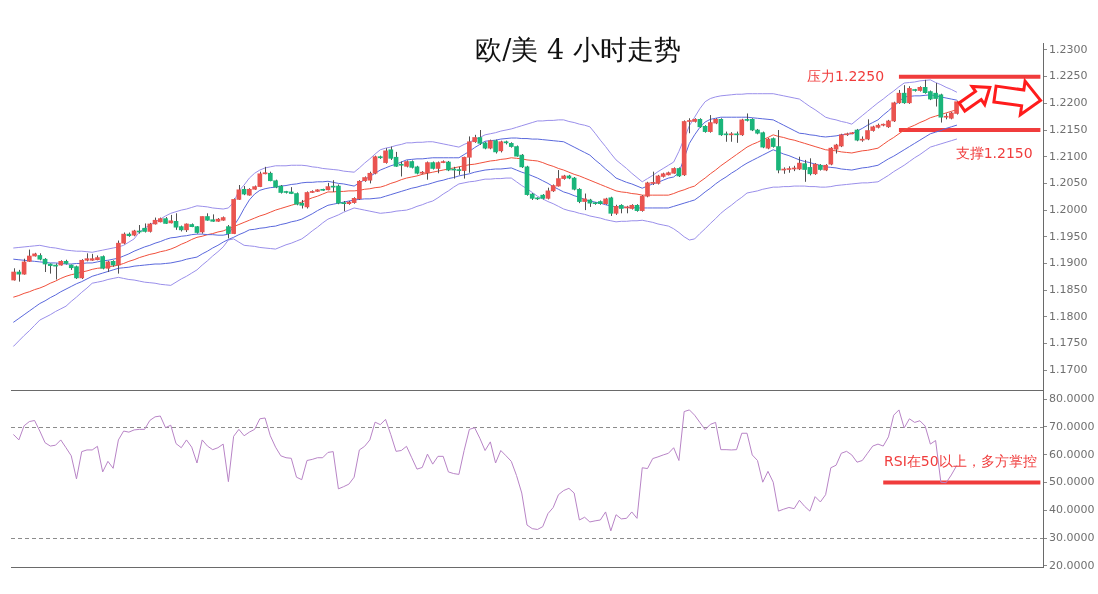 The image size is (1098, 594). What do you see at coordinates (994, 152) in the screenshot?
I see `annotation: 支撑1.2150` at bounding box center [994, 152].